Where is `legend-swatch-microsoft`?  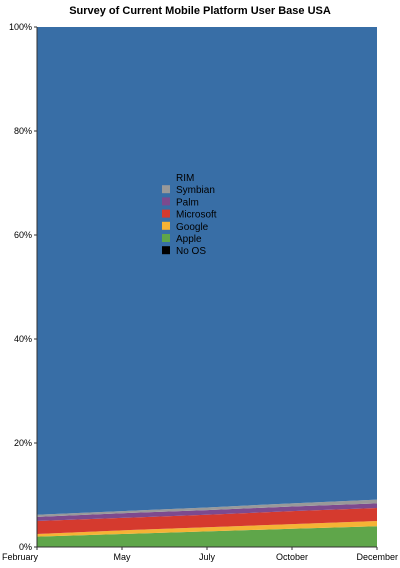 legend-swatch-microsoft is located at coordinates (166, 213).